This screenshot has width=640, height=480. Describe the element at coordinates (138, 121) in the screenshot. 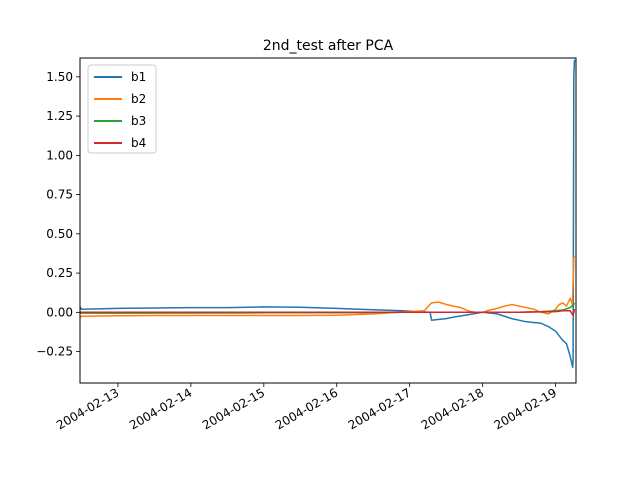

I see `legend-label: b3` at that location.